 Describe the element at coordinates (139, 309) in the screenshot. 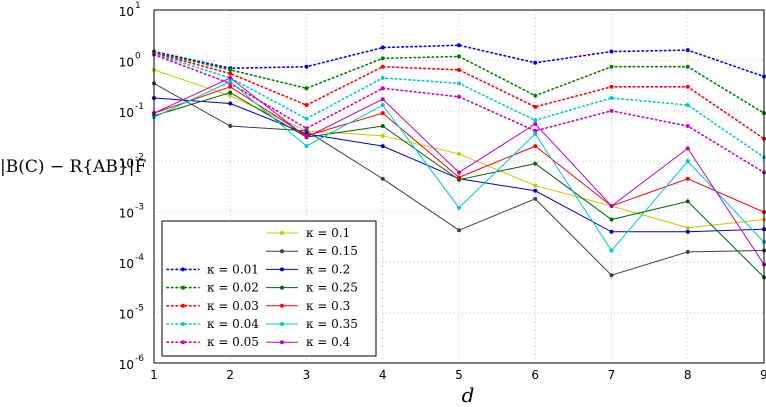

I see `y-tick-exponent: -5` at that location.